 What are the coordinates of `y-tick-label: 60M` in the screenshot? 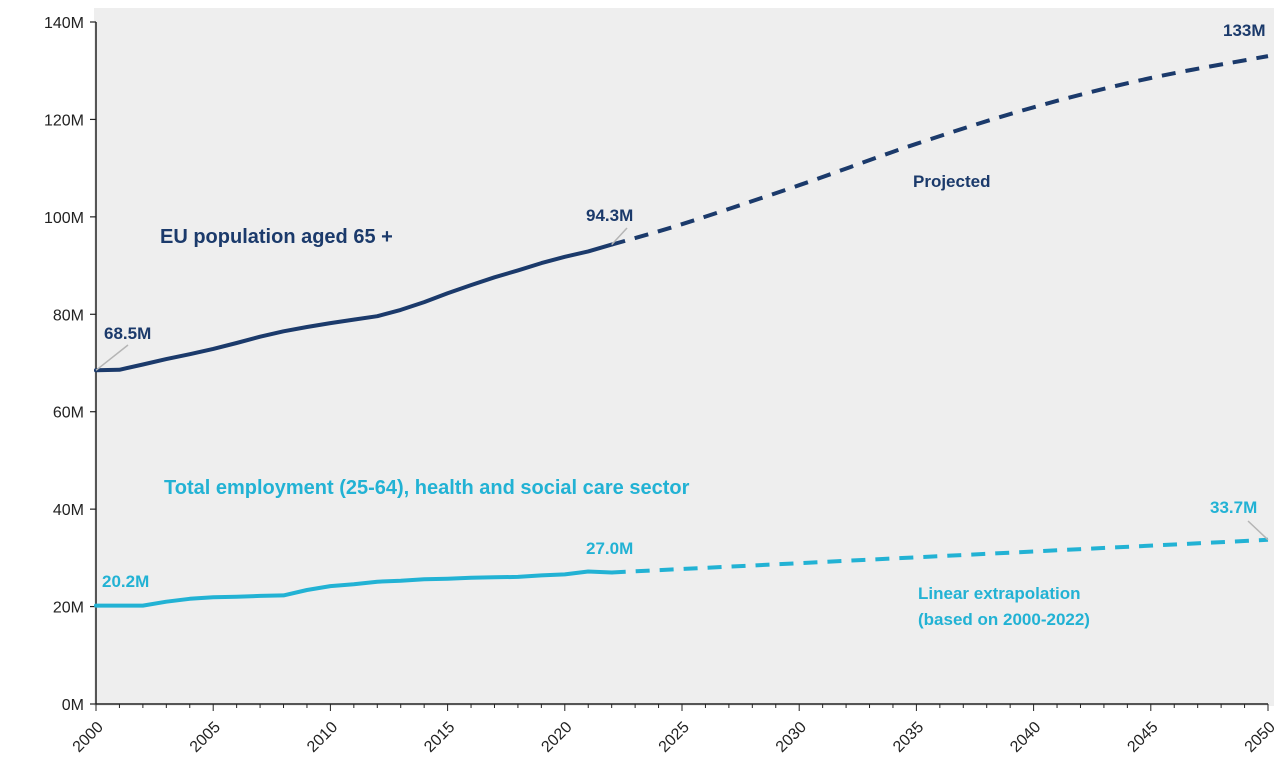 It's located at (68, 413).